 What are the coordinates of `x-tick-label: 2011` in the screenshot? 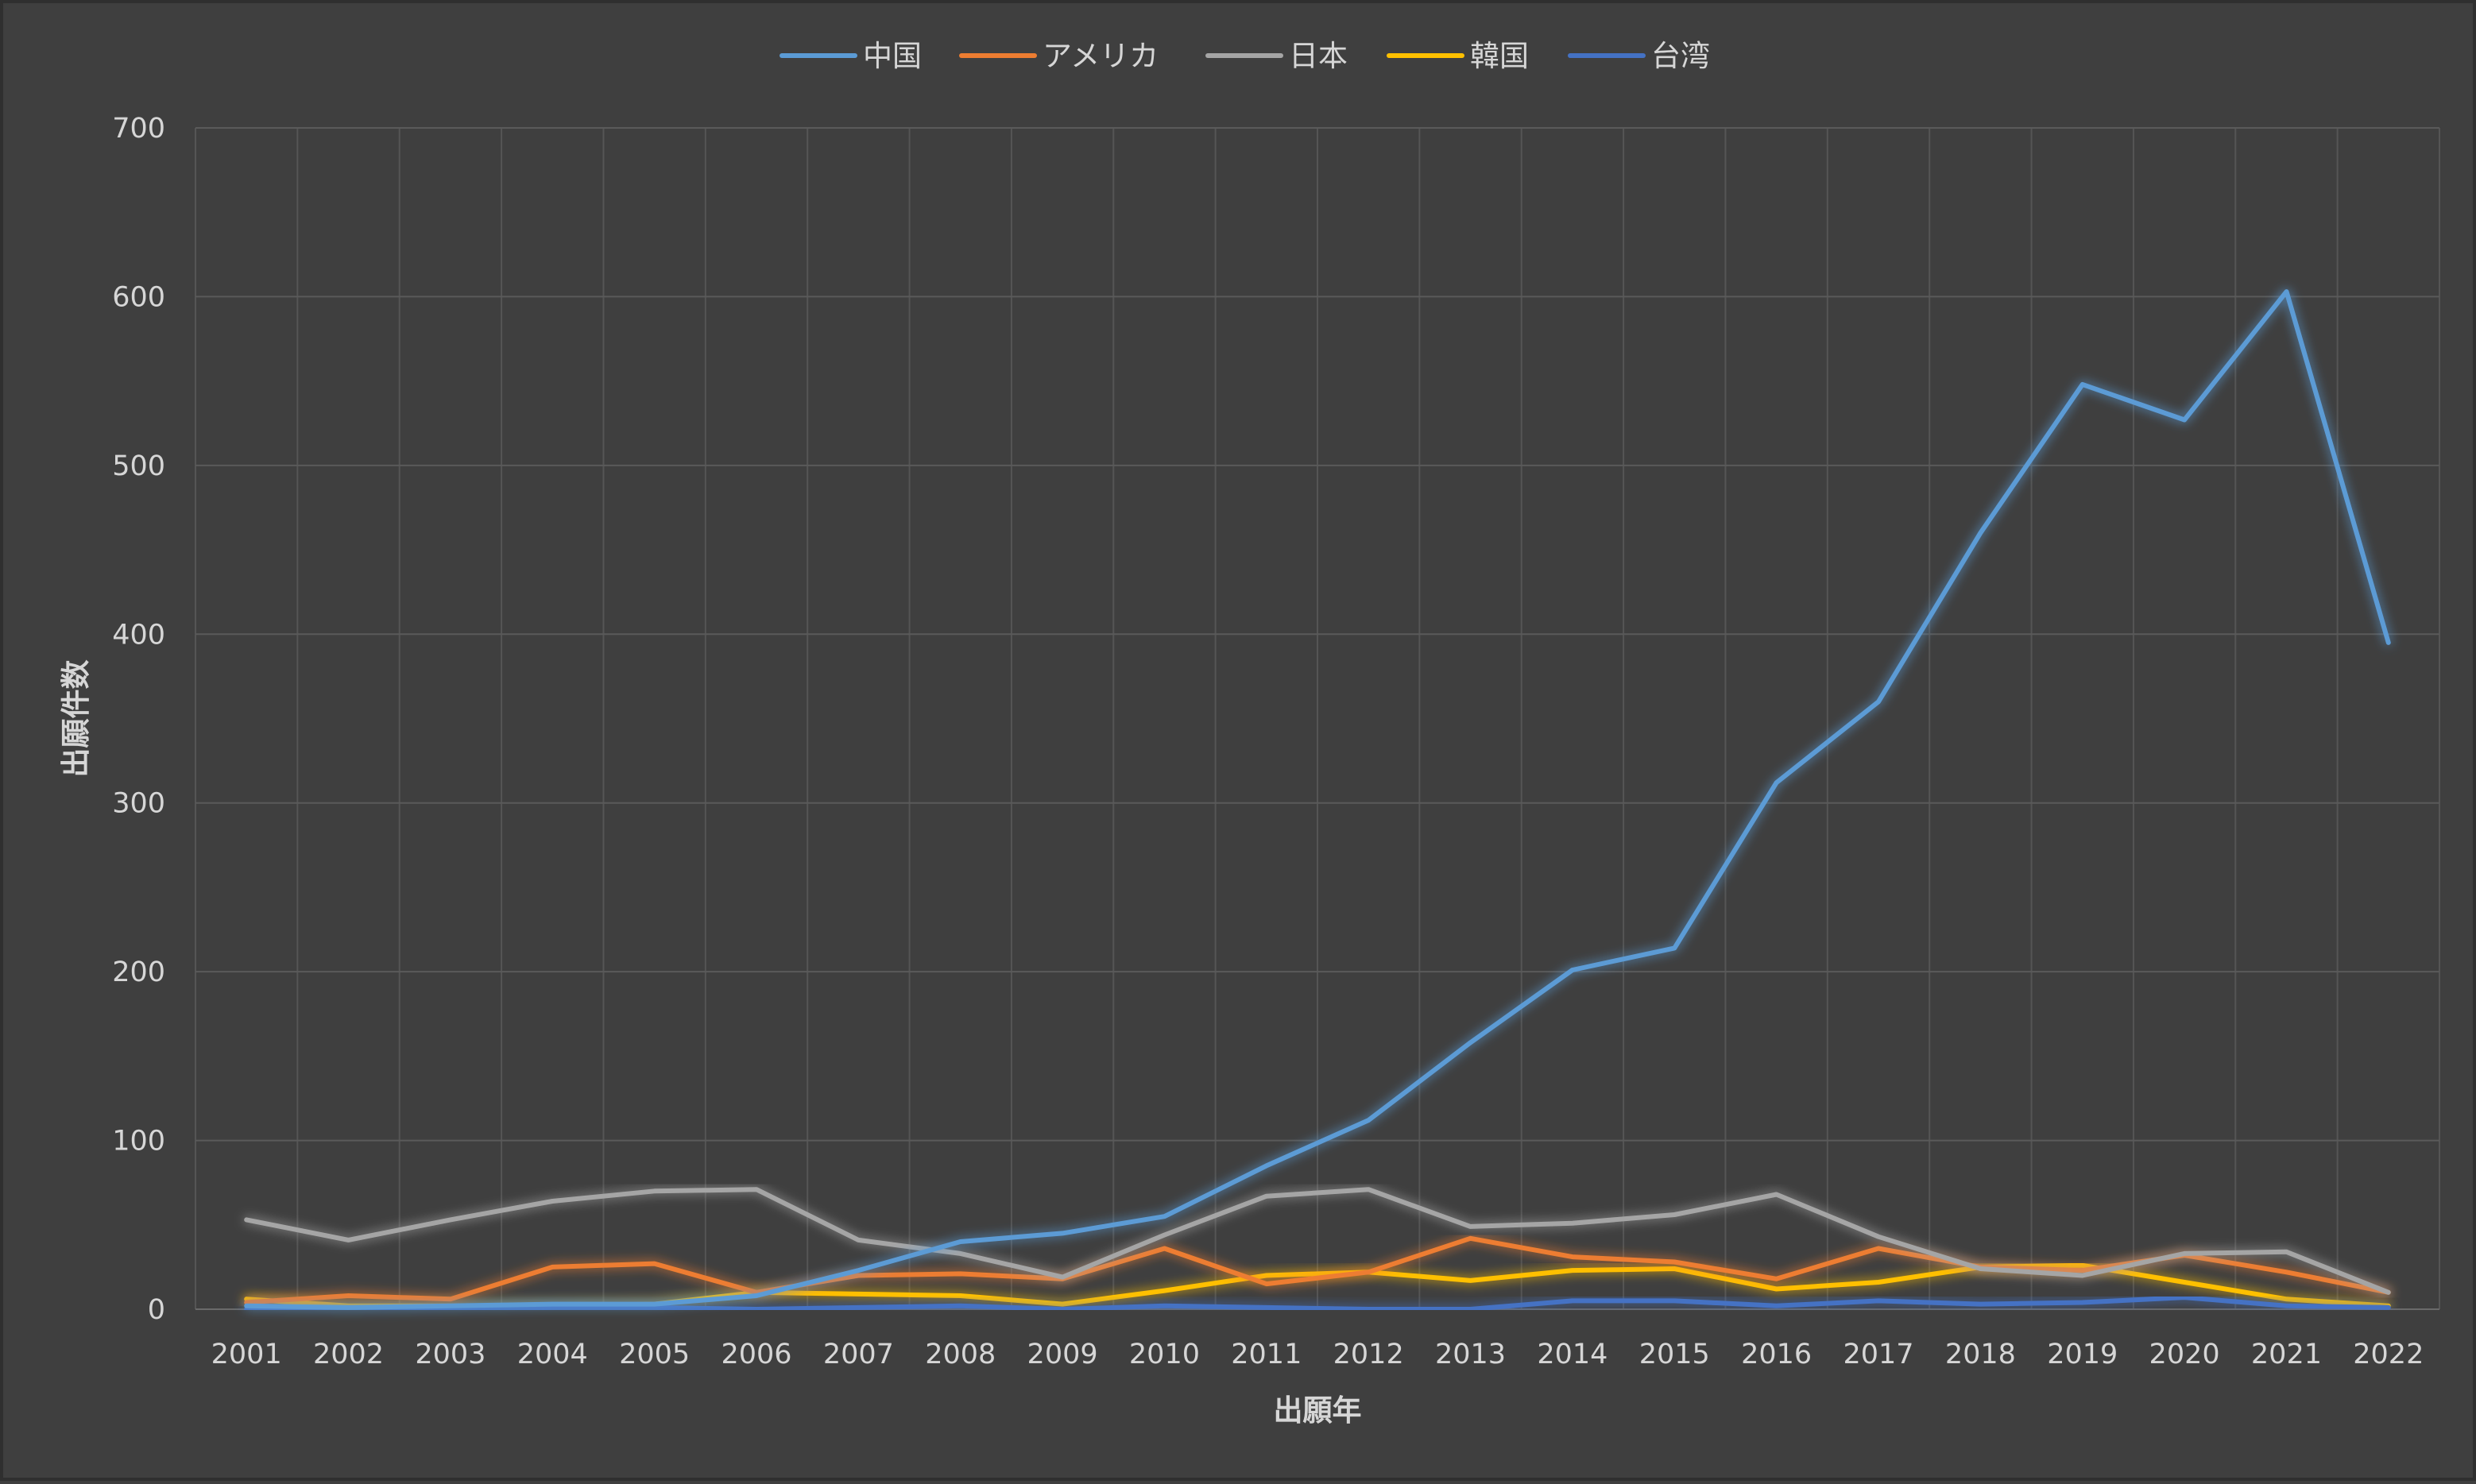 It's located at (1266, 1355).